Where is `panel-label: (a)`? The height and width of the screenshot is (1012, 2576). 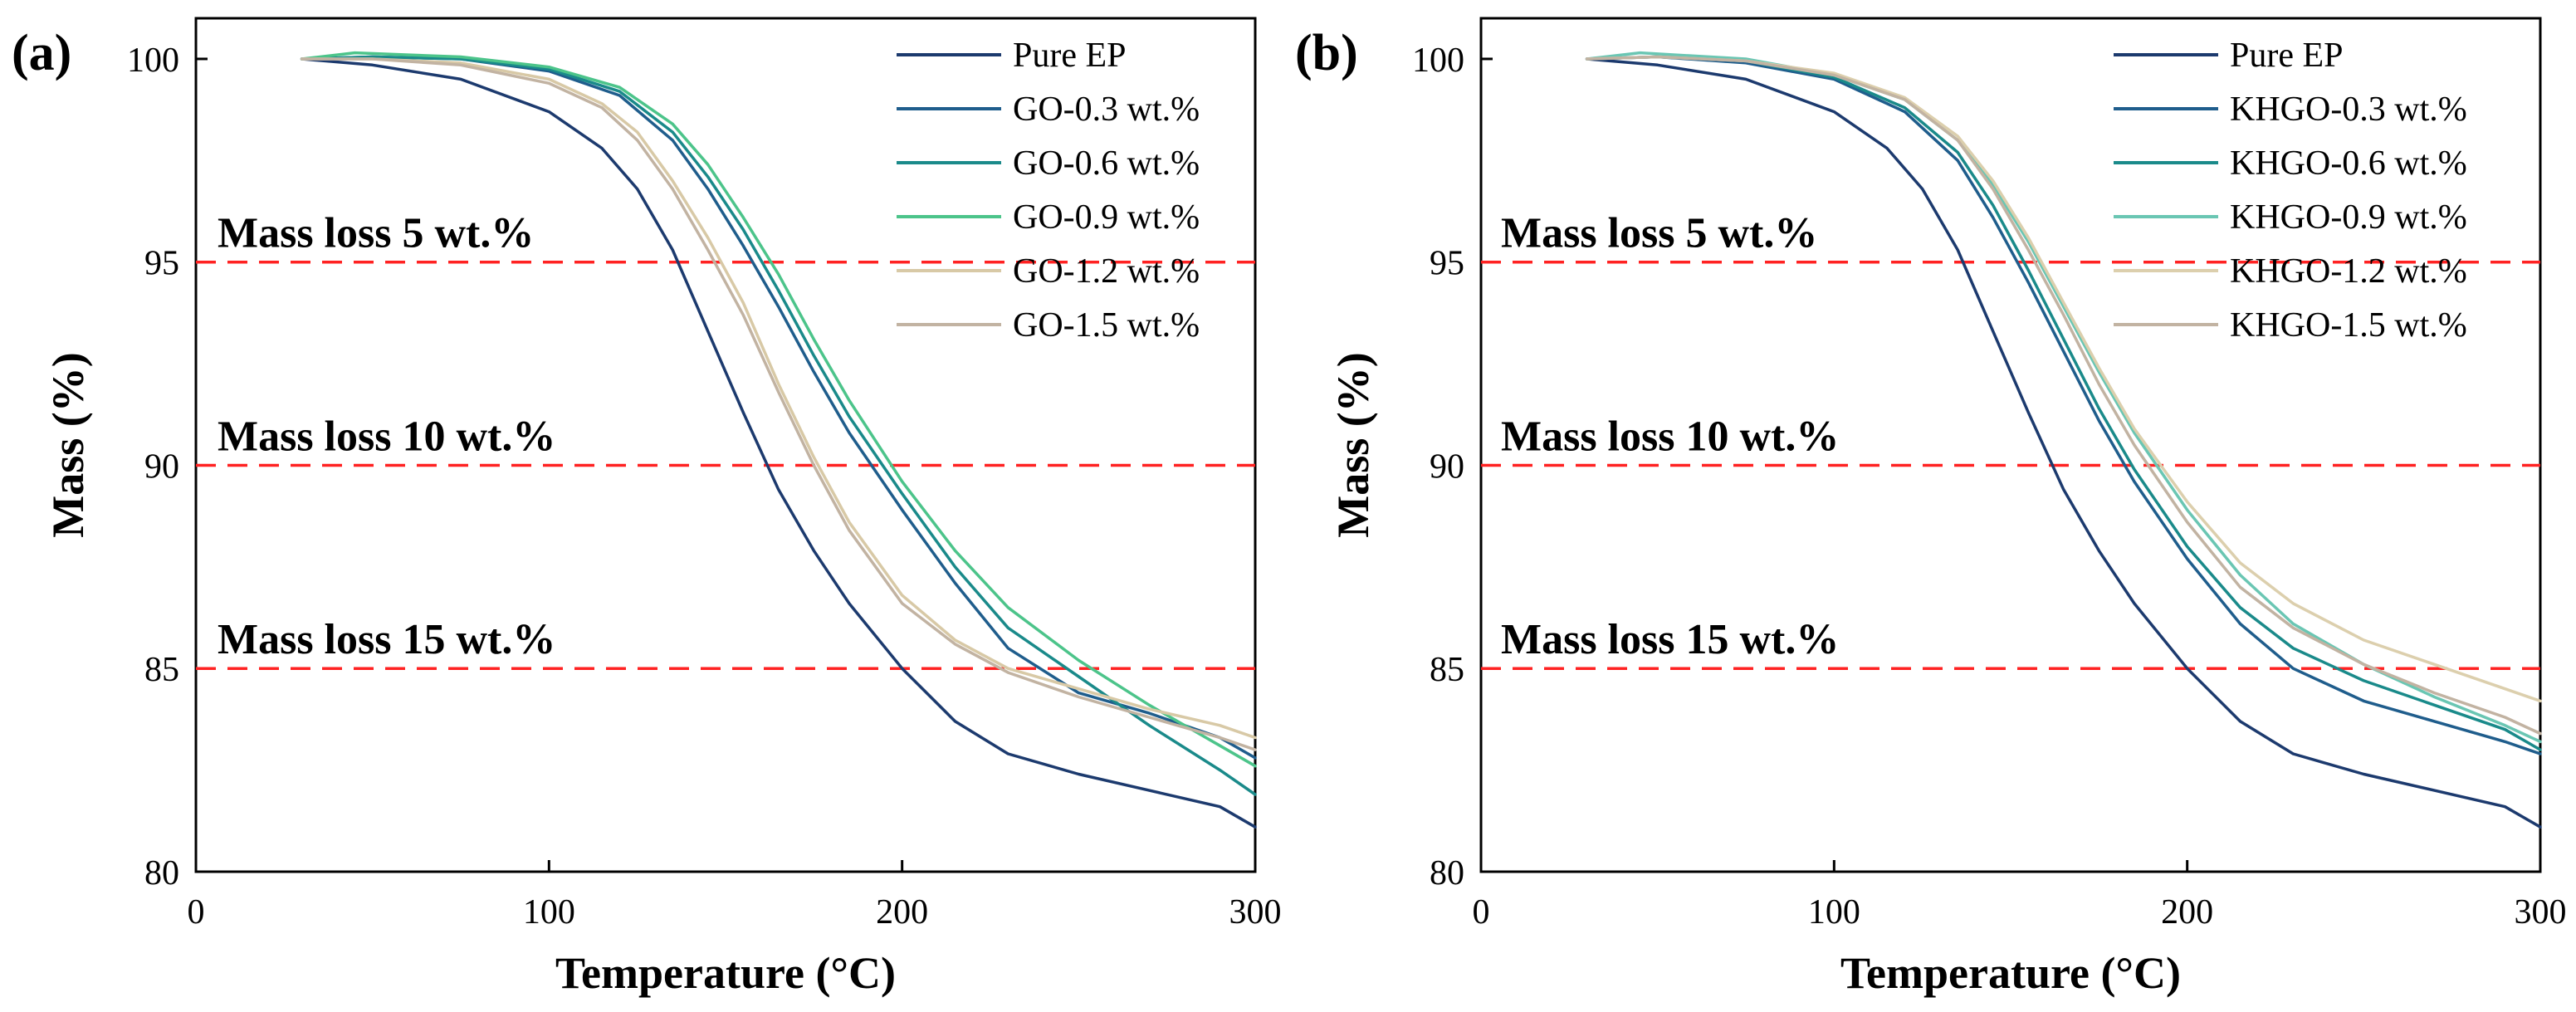
panel-label: (a) is located at coordinates (41, 53).